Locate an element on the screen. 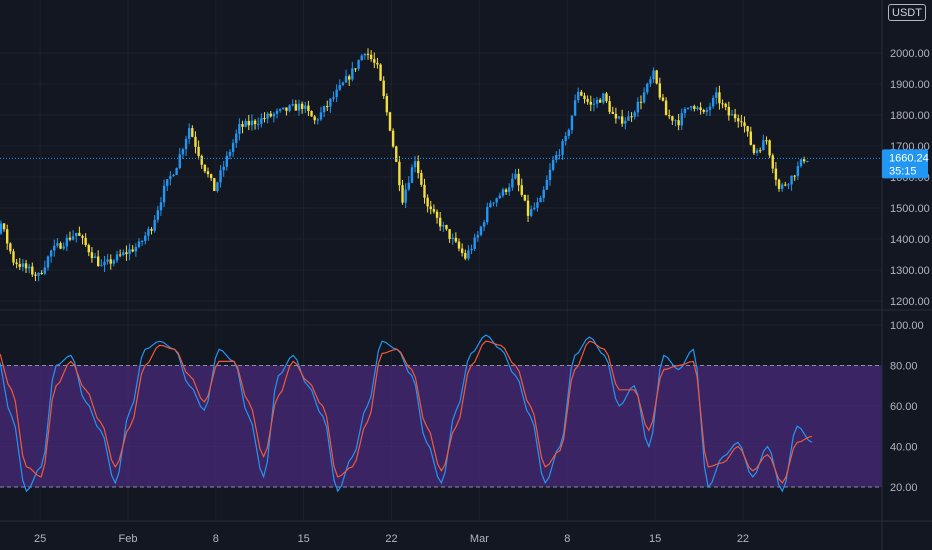 This screenshot has height=550, width=932. time-tick-label: 8 is located at coordinates (567, 539).